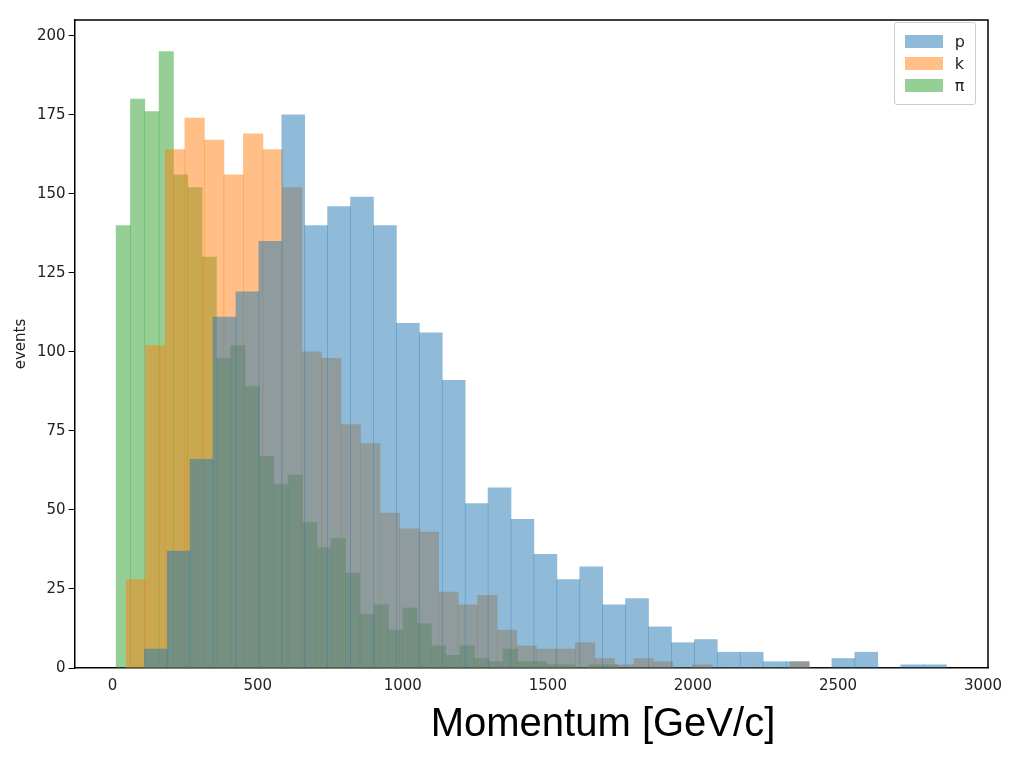 This screenshot has width=1036, height=777. Describe the element at coordinates (402, 684) in the screenshot. I see `x-tick-label: 1000` at that location.